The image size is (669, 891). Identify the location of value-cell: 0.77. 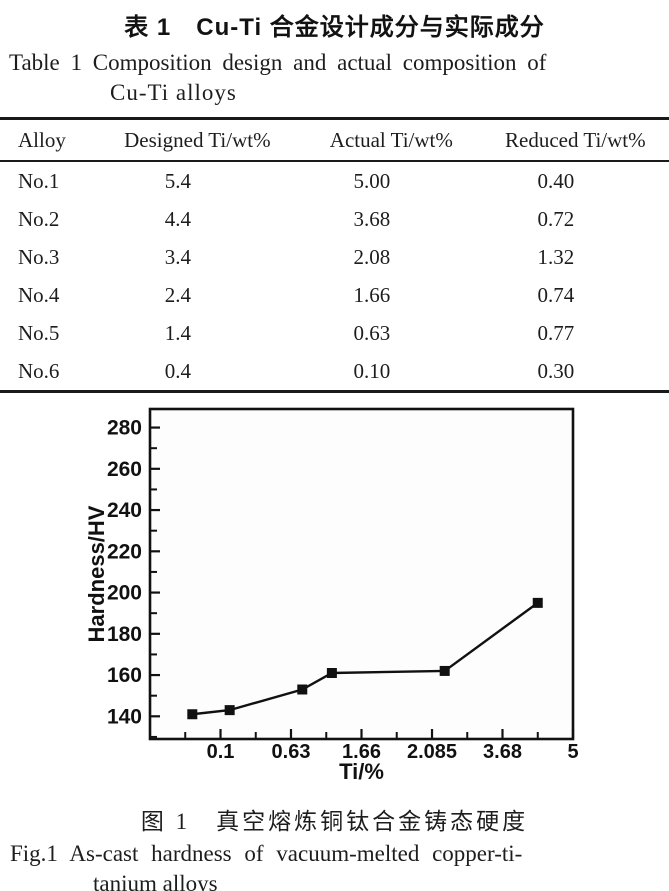
(556, 332).